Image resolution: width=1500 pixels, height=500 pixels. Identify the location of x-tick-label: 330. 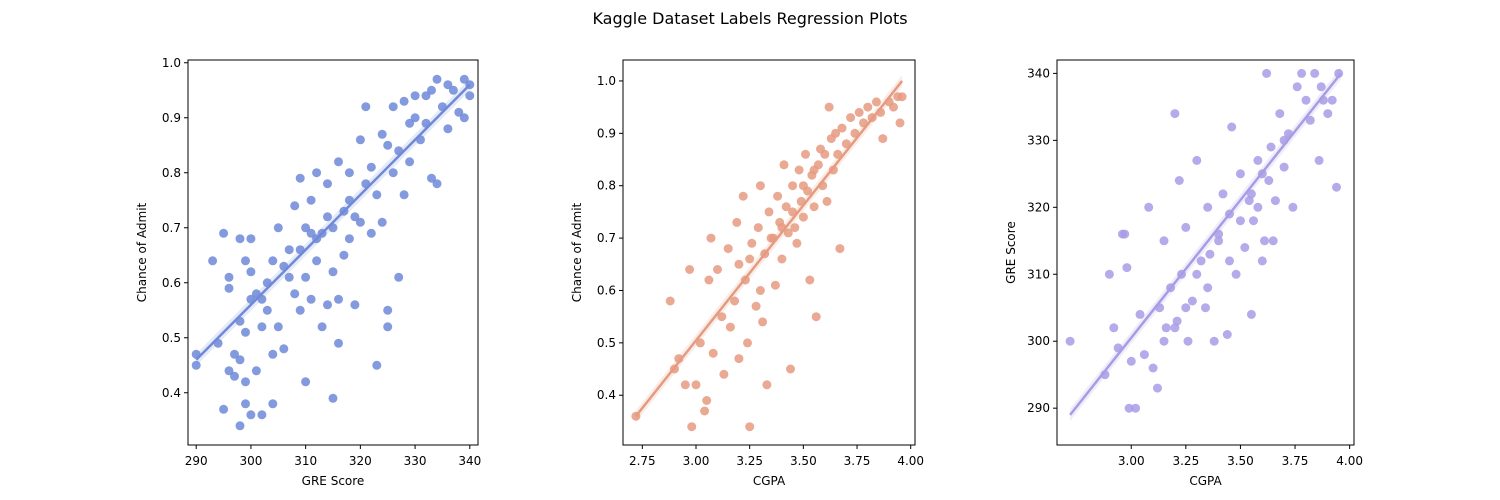
(415, 461).